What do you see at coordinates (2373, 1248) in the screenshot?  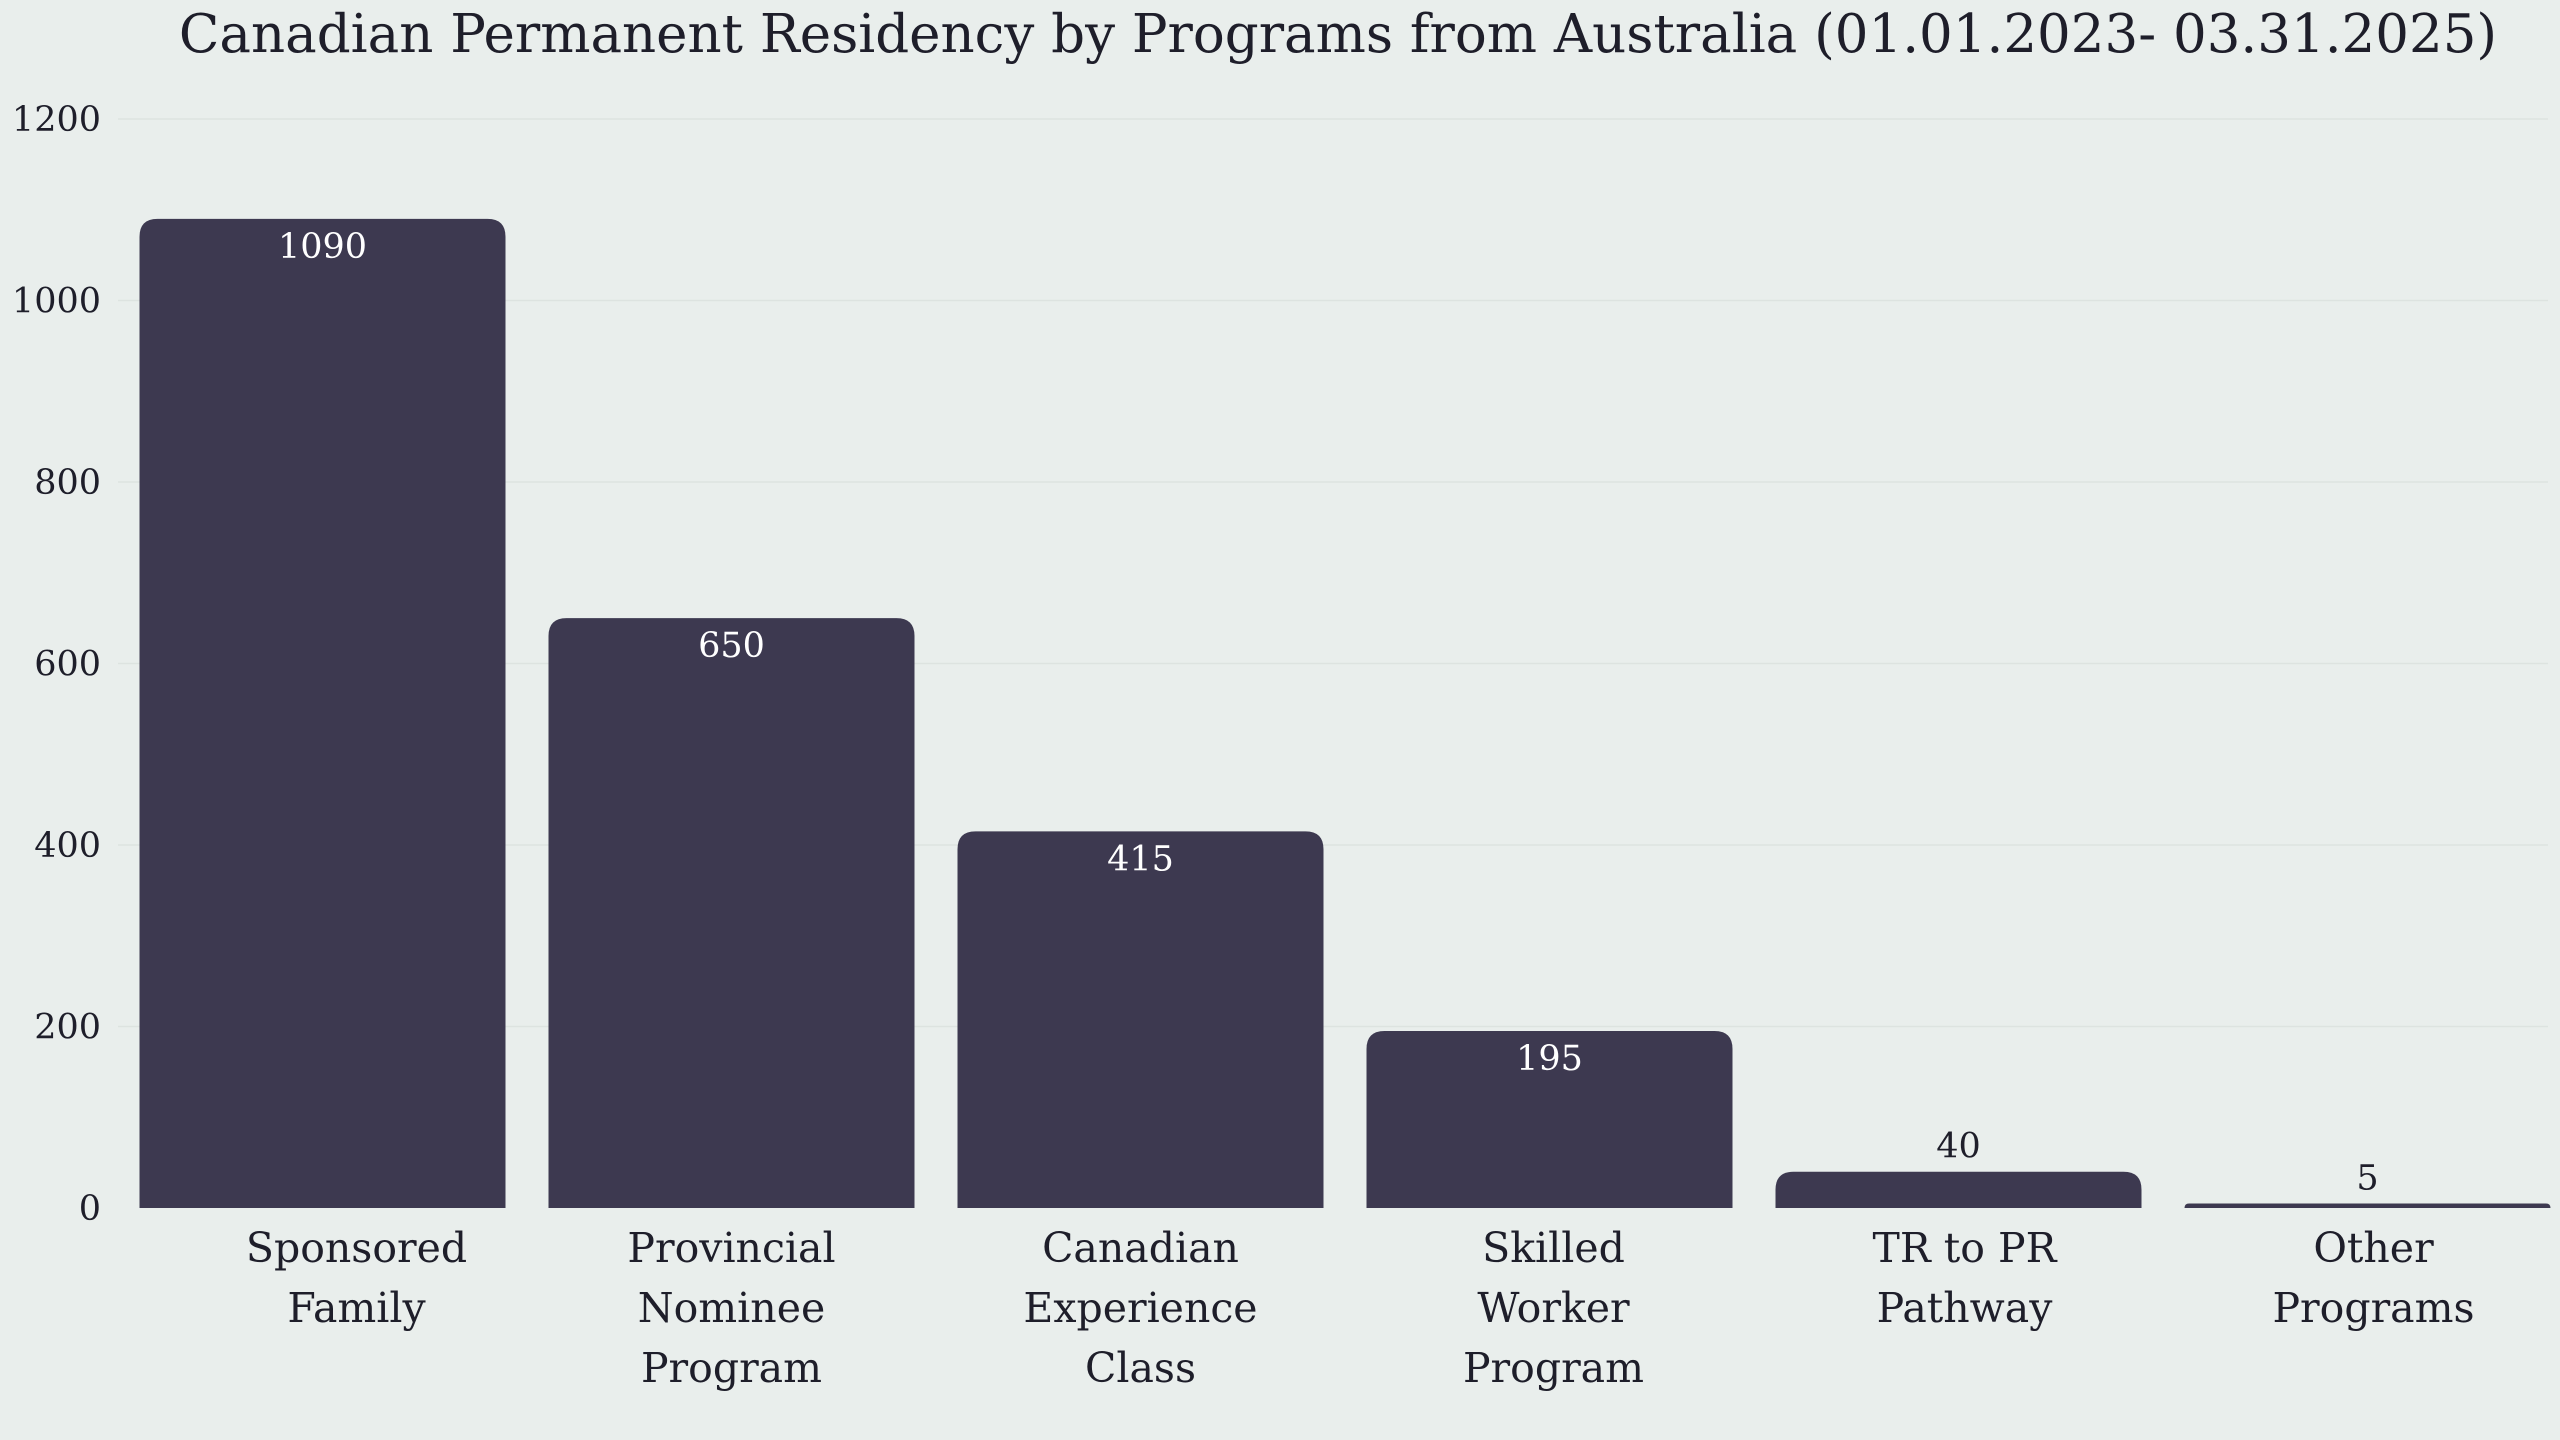 I see `x-tick-label-line: Other` at bounding box center [2373, 1248].